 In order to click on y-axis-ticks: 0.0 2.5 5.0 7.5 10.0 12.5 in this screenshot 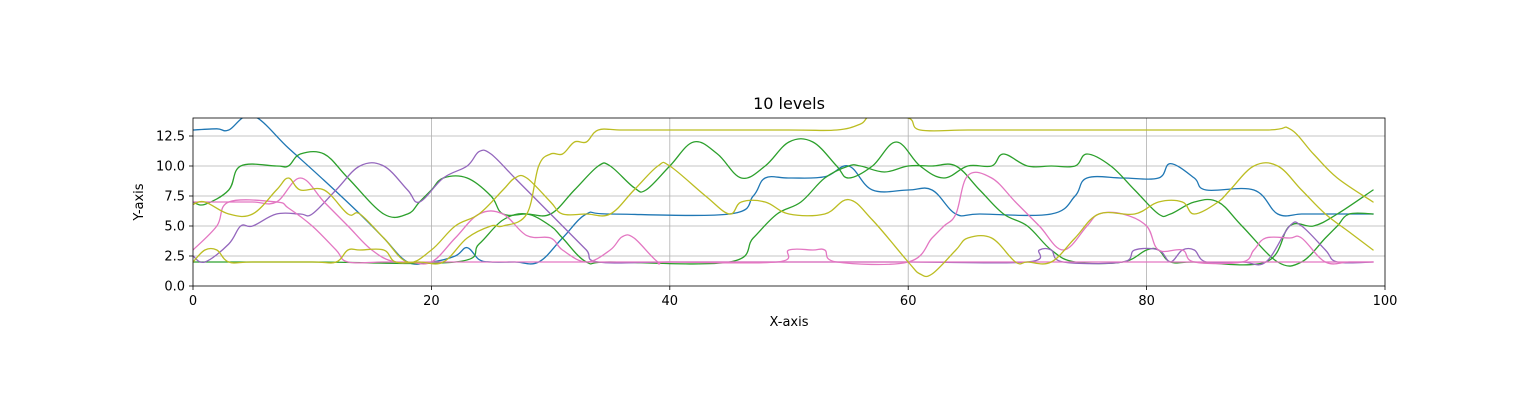, I will do `click(174, 212)`.